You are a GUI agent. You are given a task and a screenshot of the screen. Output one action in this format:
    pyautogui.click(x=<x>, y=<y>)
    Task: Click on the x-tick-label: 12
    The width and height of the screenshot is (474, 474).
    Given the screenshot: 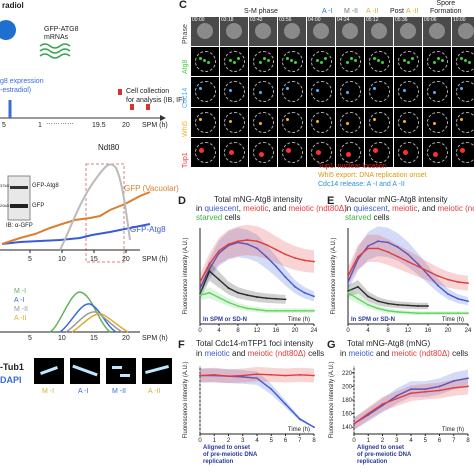 What is the action you would take?
    pyautogui.click(x=257, y=331)
    